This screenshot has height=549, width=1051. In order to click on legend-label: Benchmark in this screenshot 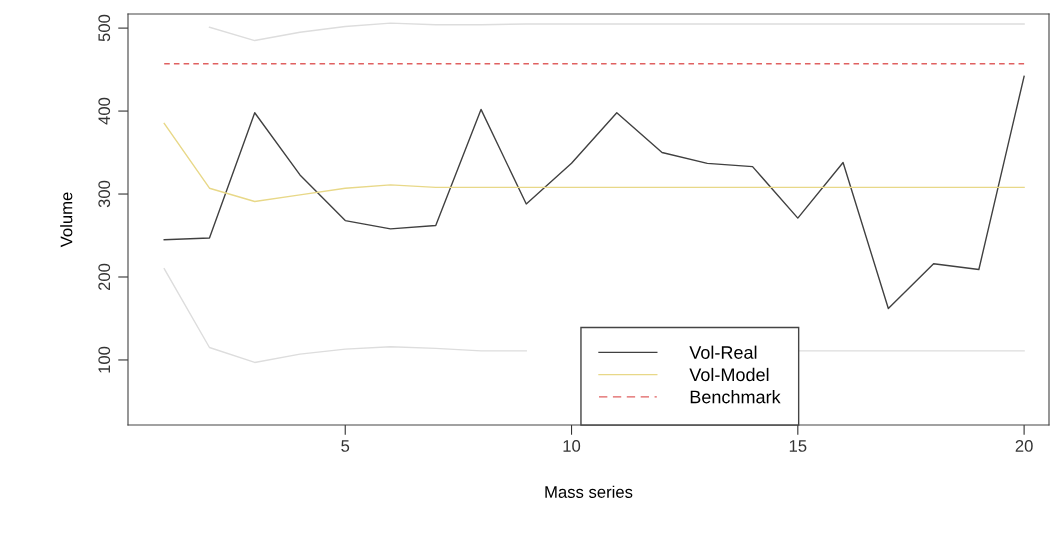, I will do `click(735, 397)`.